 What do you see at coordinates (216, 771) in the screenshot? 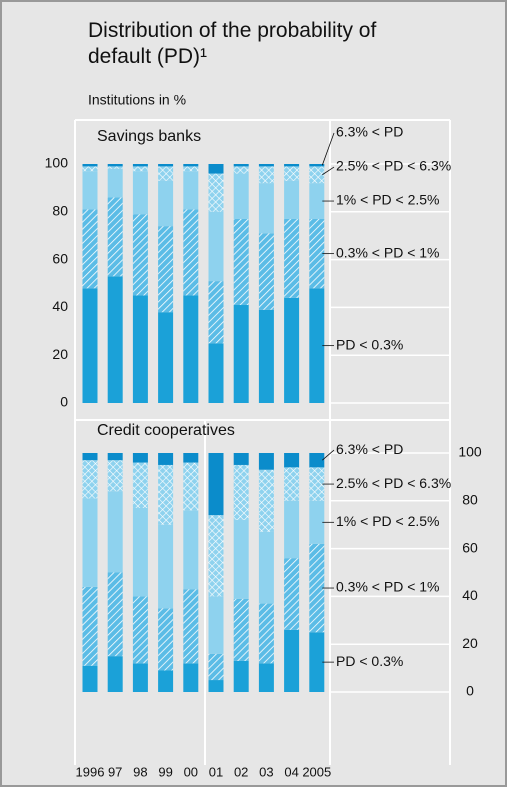
I see `x-tick-label: 01` at bounding box center [216, 771].